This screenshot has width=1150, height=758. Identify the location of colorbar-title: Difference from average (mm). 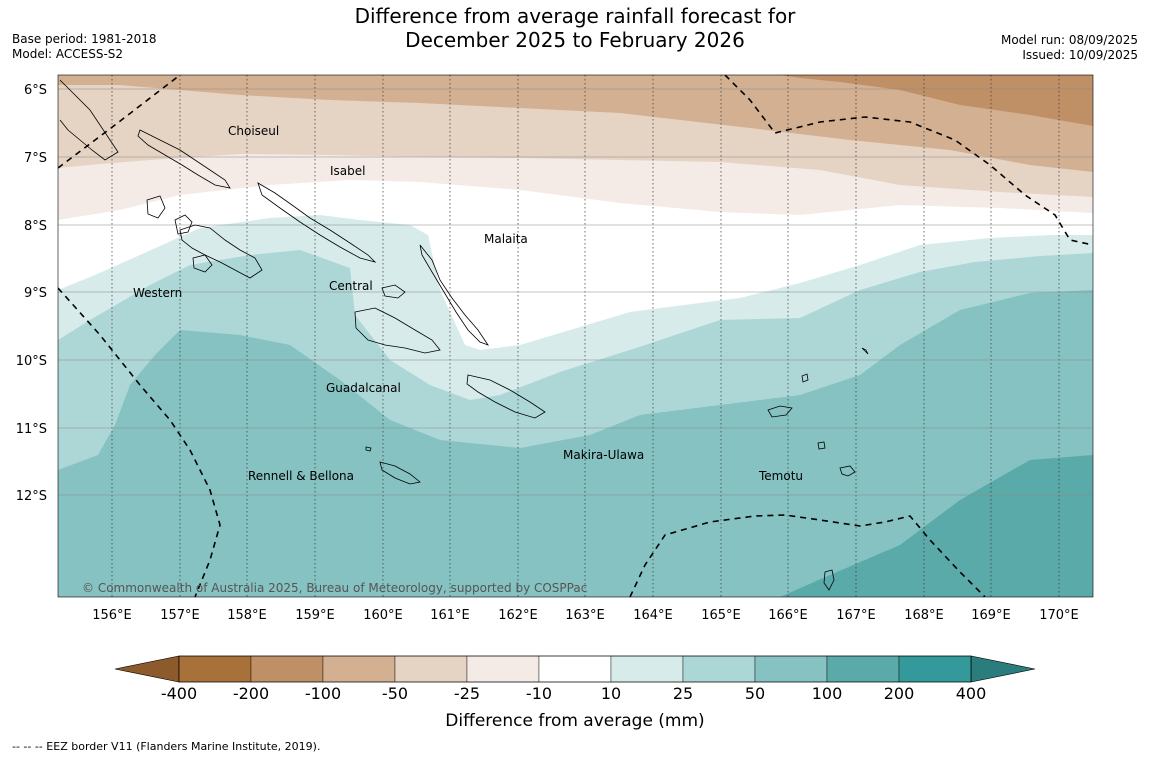
(574, 721).